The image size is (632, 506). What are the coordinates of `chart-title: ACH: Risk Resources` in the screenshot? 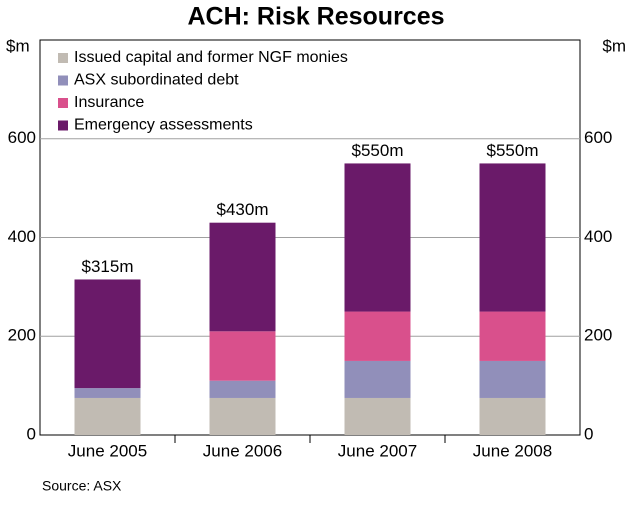 It's located at (315, 17).